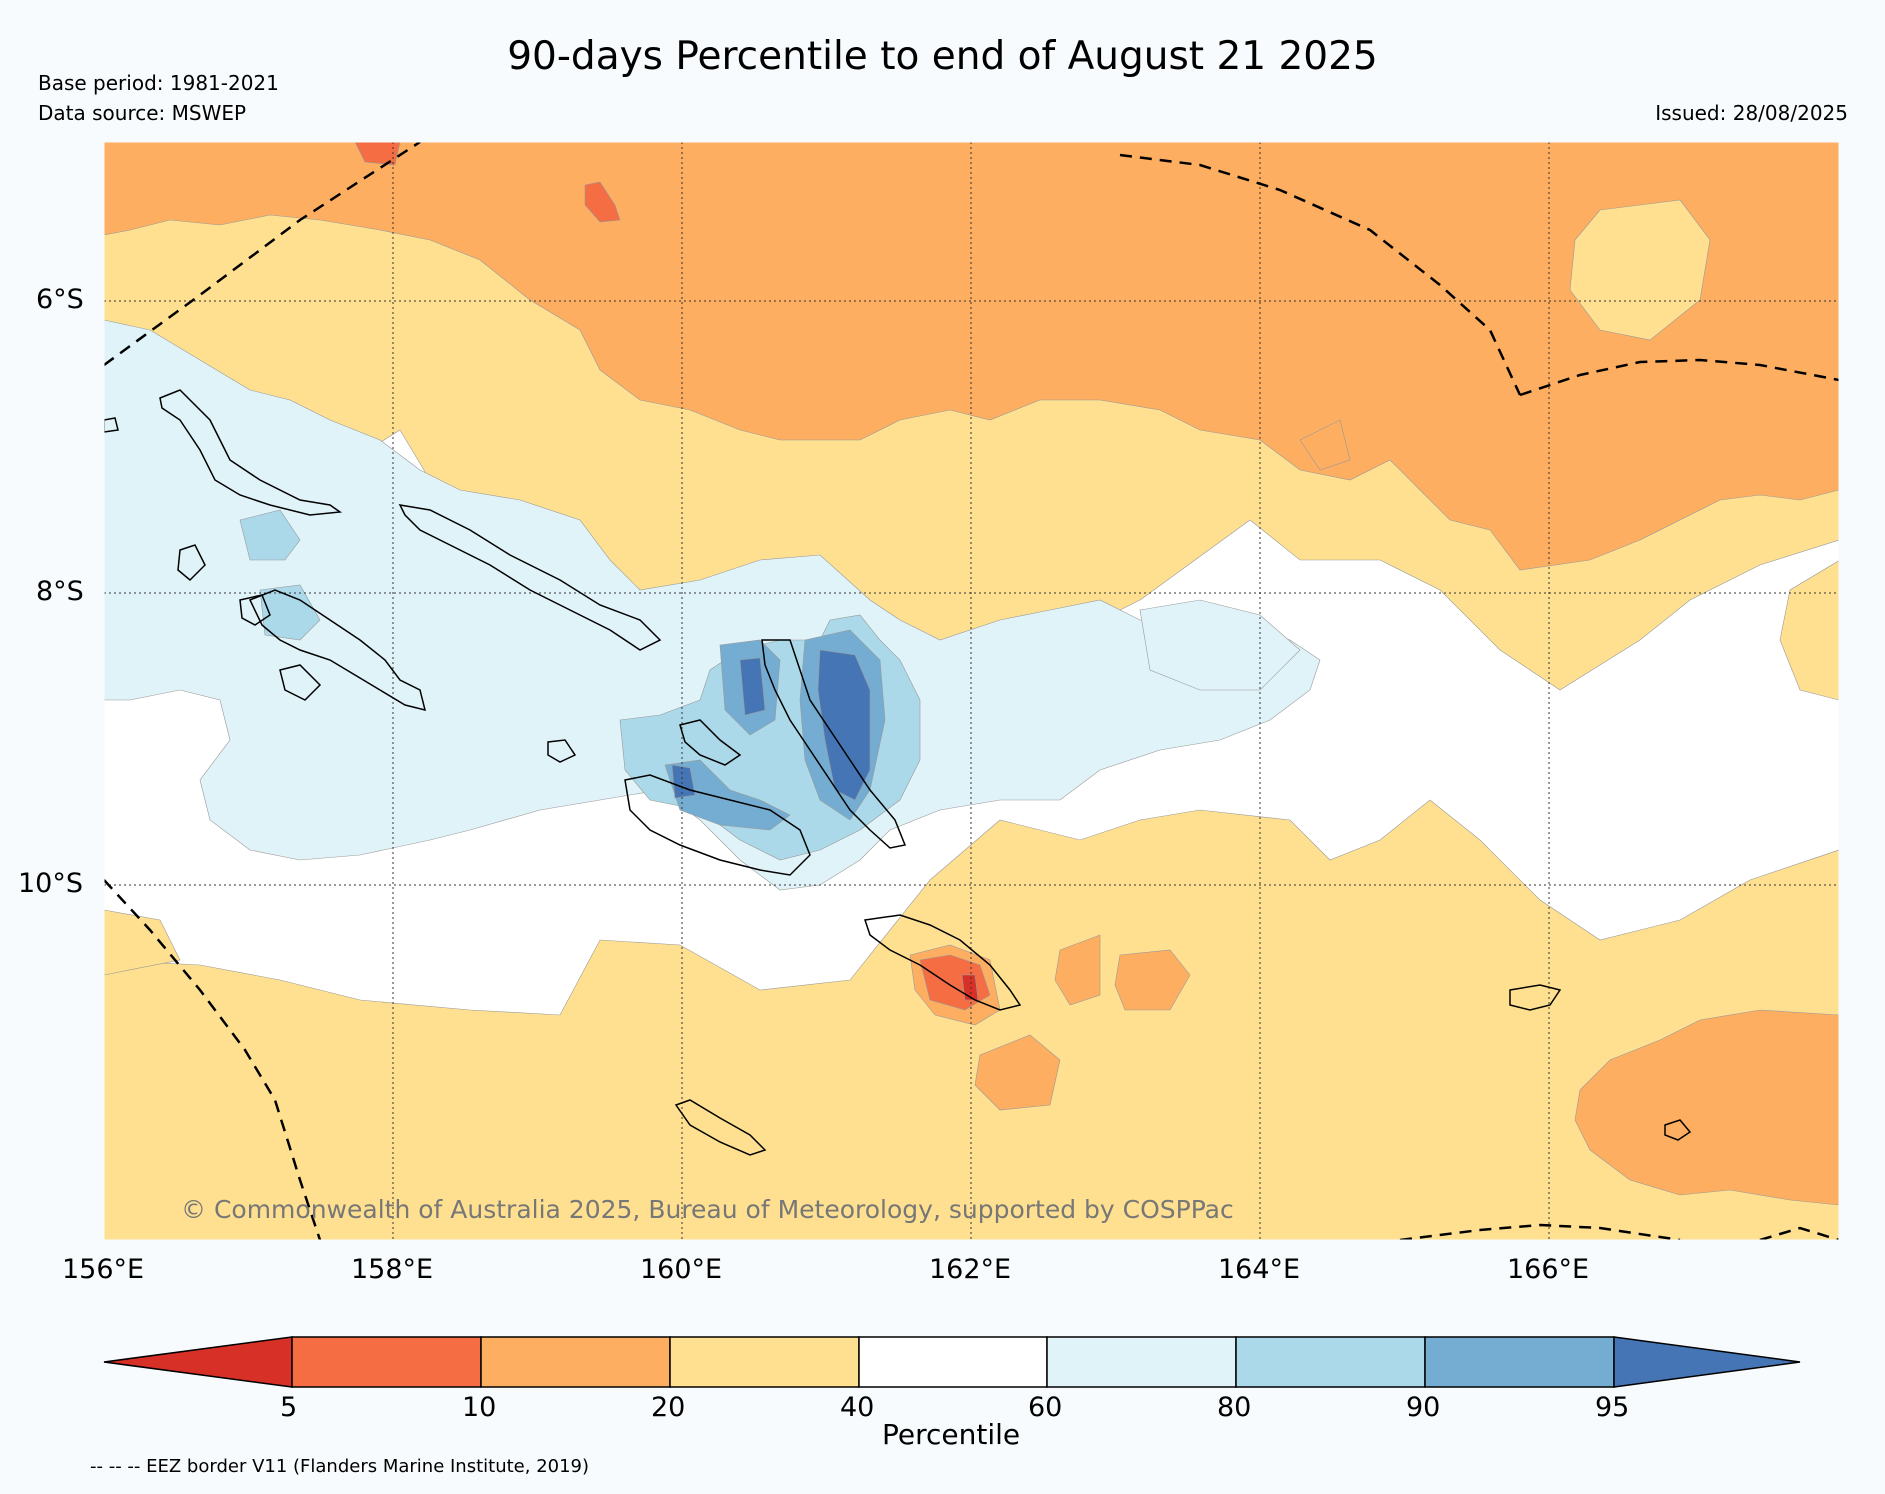  I want to click on lat-tick-10s: 10°S, so click(50, 883).